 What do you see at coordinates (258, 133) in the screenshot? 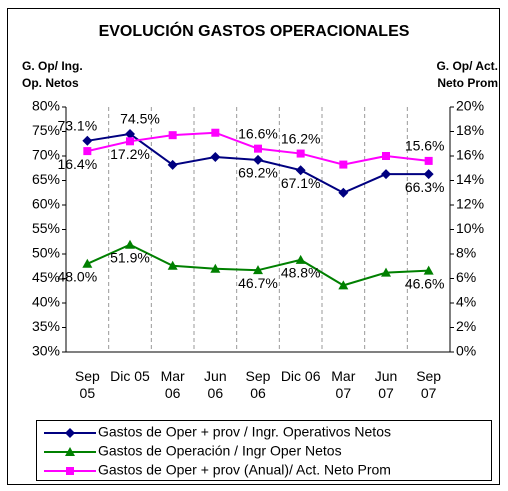
I see `data-label: 16.6%` at bounding box center [258, 133].